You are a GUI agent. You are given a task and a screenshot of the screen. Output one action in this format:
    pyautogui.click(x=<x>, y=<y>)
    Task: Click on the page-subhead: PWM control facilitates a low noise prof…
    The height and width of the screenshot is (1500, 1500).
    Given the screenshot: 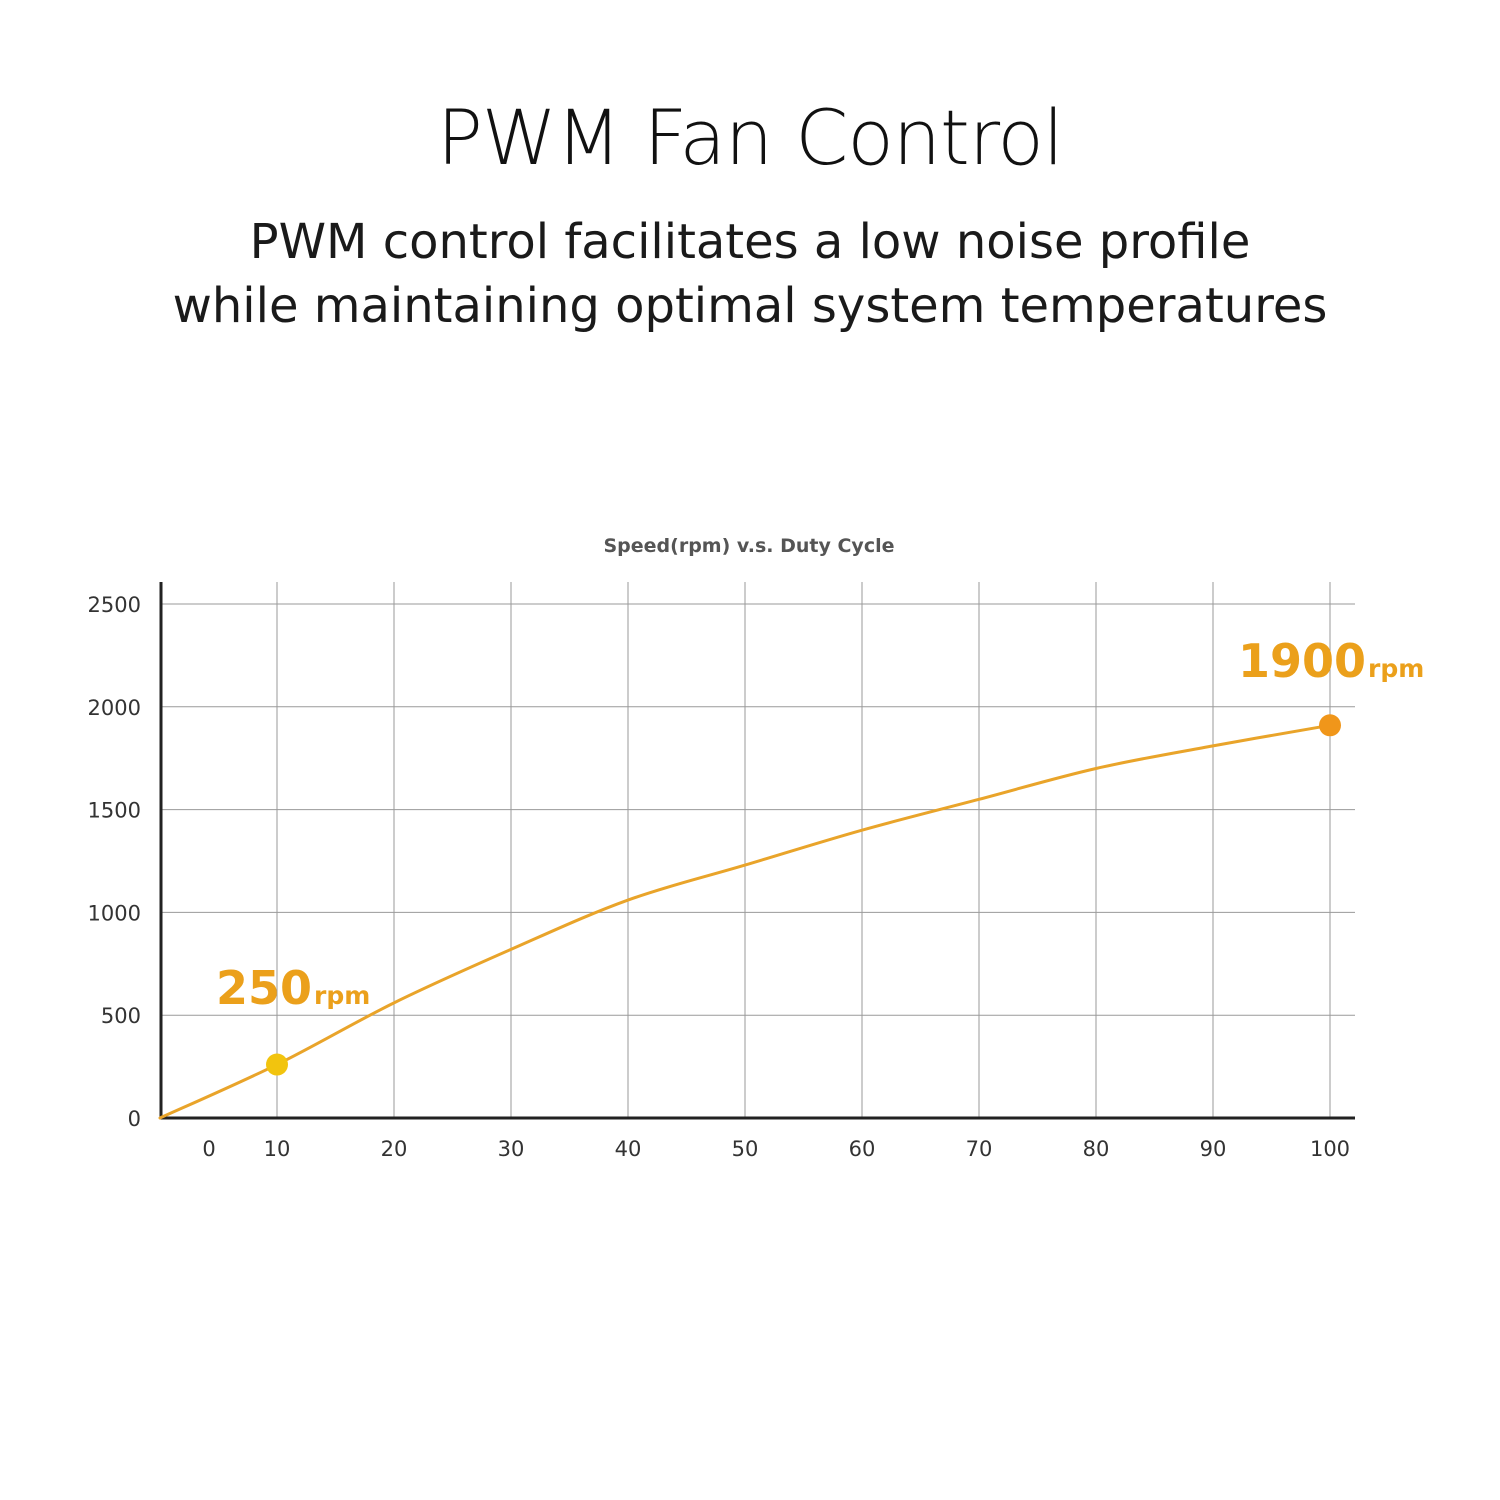 What is the action you would take?
    pyautogui.click(x=750, y=274)
    